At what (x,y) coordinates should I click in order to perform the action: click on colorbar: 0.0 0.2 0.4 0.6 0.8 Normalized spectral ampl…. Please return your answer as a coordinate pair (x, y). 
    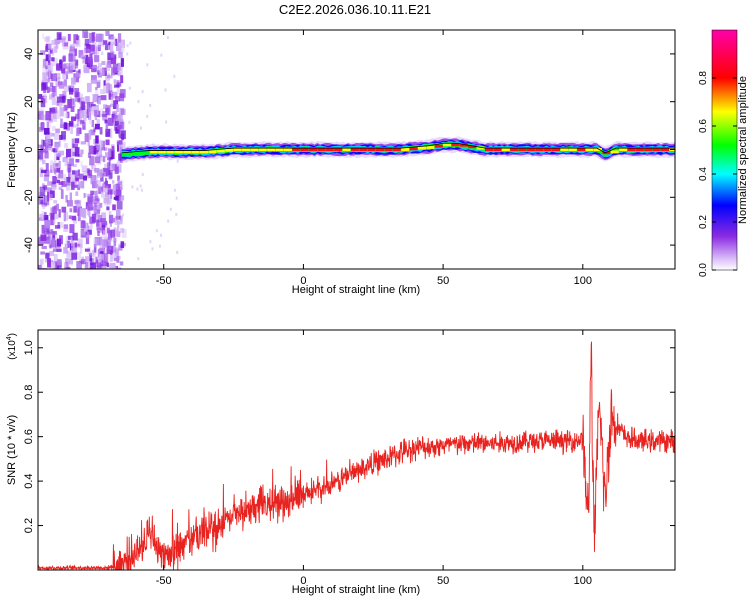
    Looking at the image, I should click on (723, 153).